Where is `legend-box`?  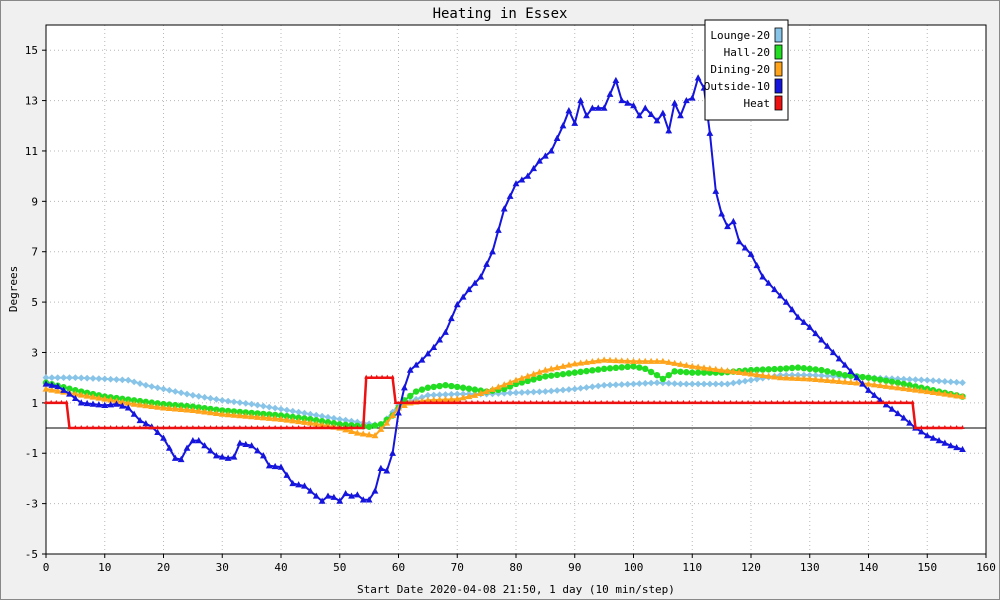 legend-box is located at coordinates (746, 70).